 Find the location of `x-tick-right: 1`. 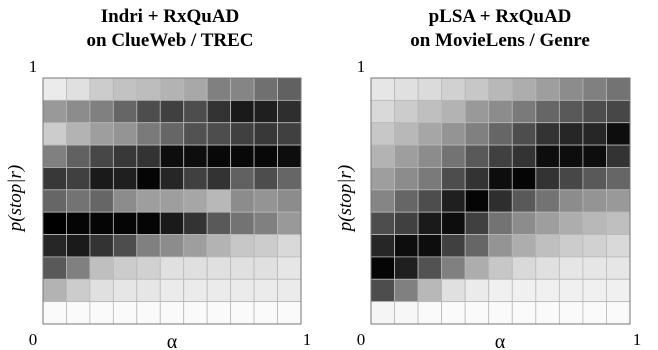

x-tick-right: 1 is located at coordinates (307, 339).